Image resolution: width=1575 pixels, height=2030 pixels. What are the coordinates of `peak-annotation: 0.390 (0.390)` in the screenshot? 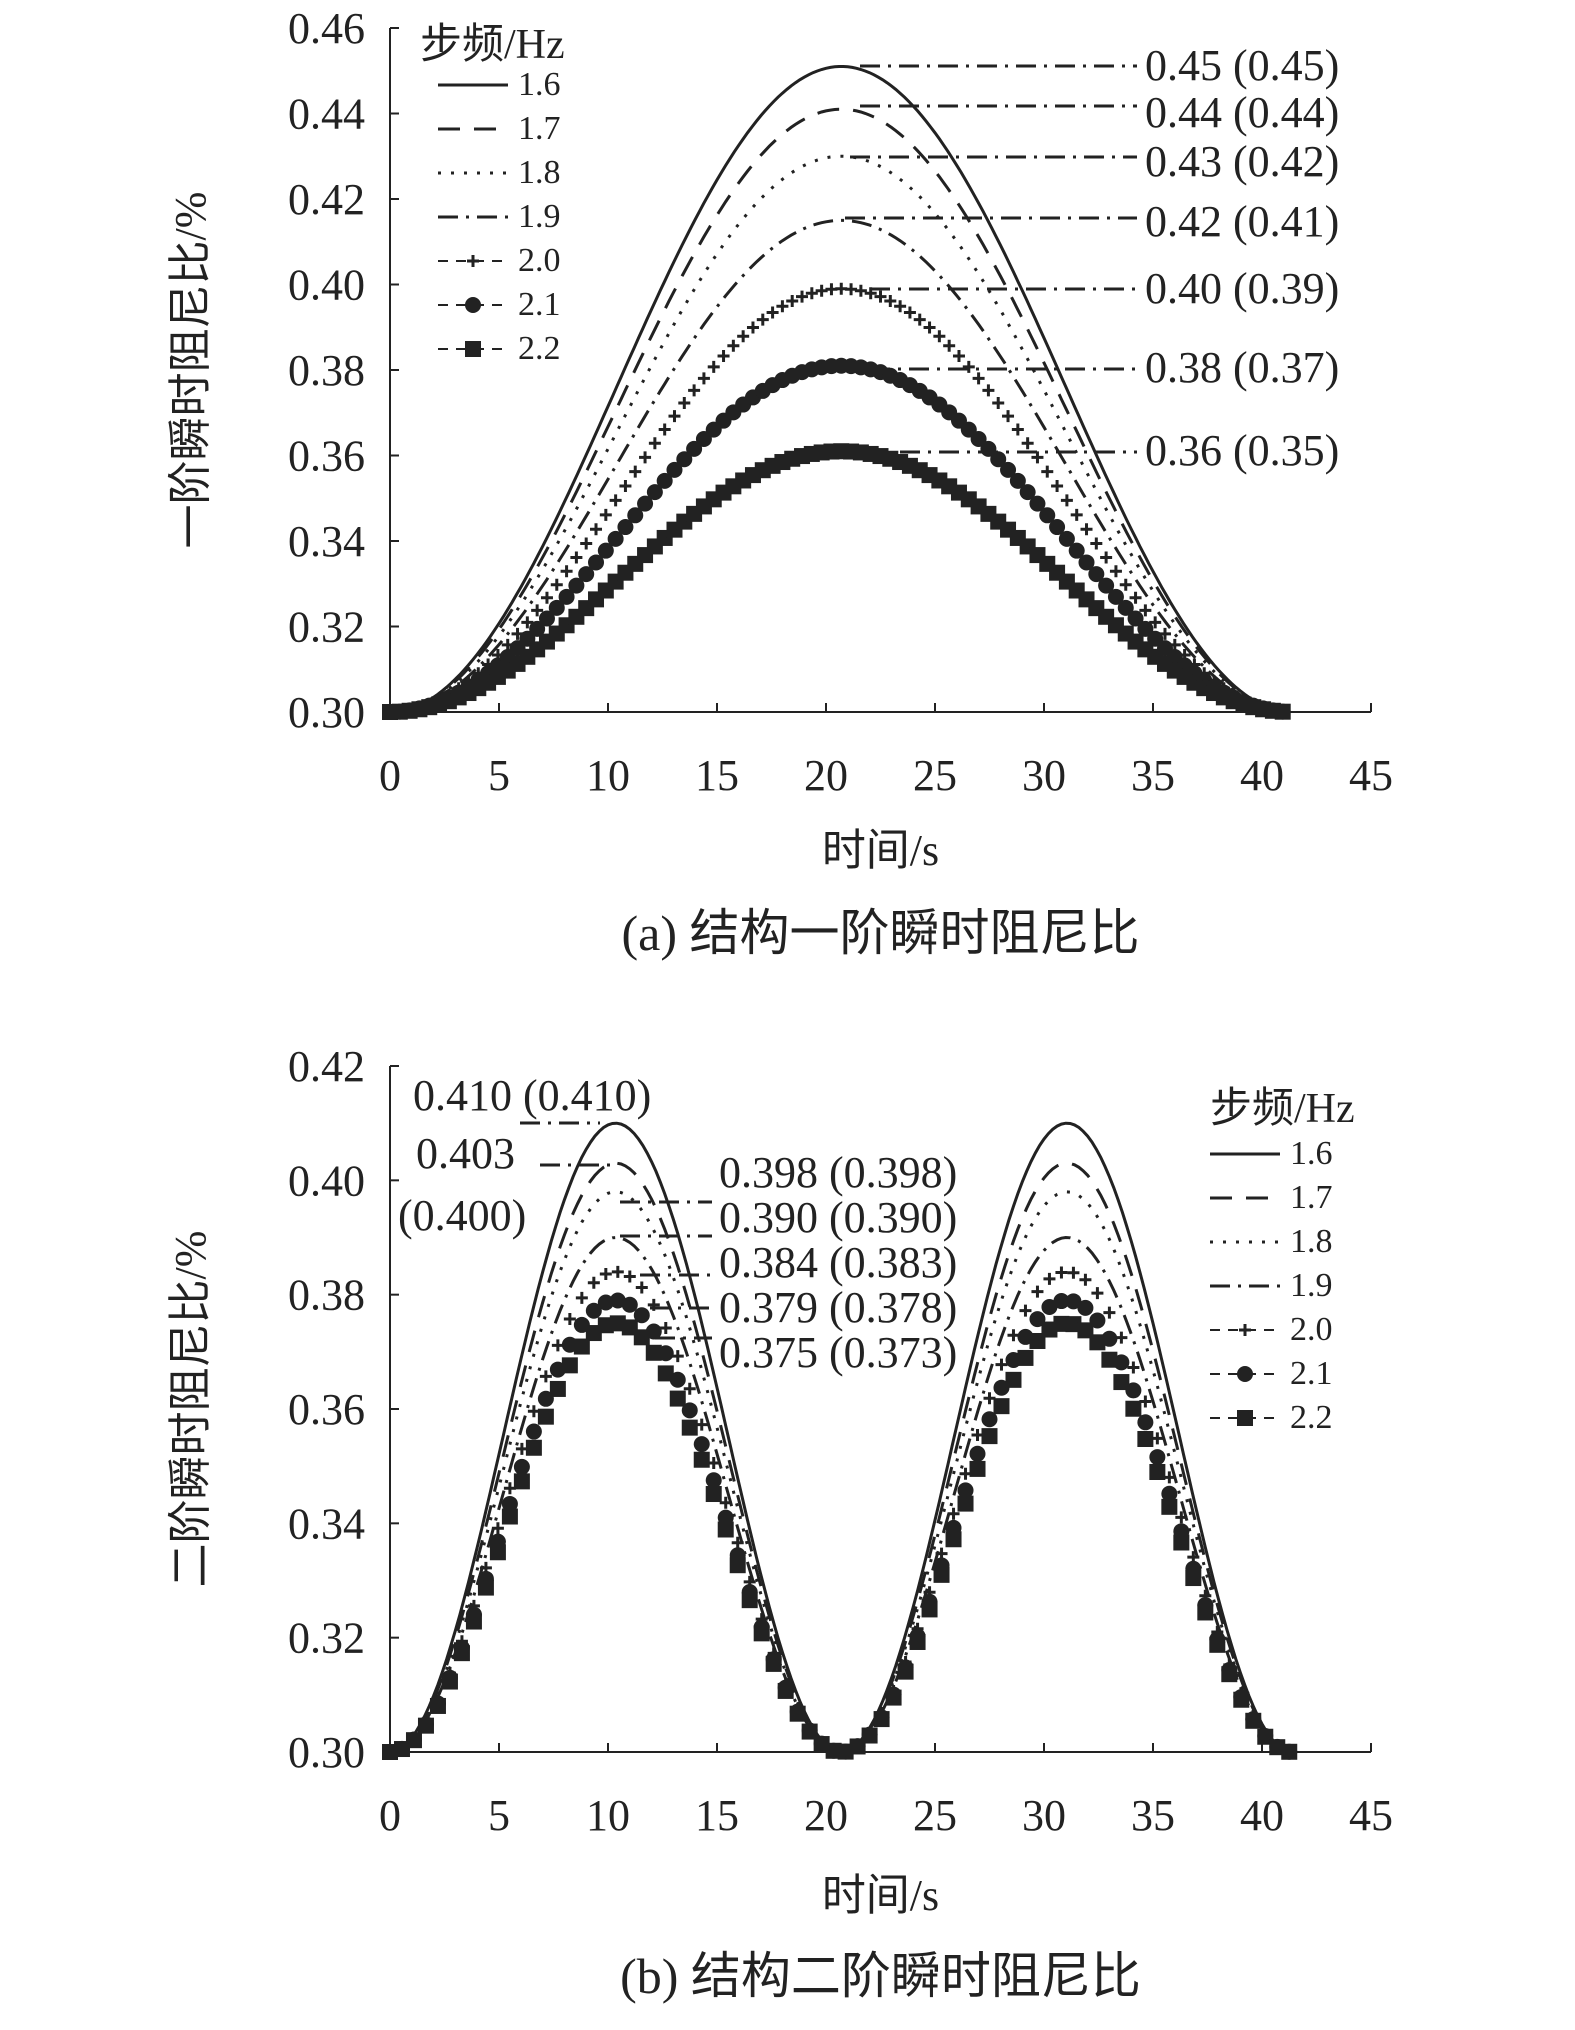 It's located at (838, 1217).